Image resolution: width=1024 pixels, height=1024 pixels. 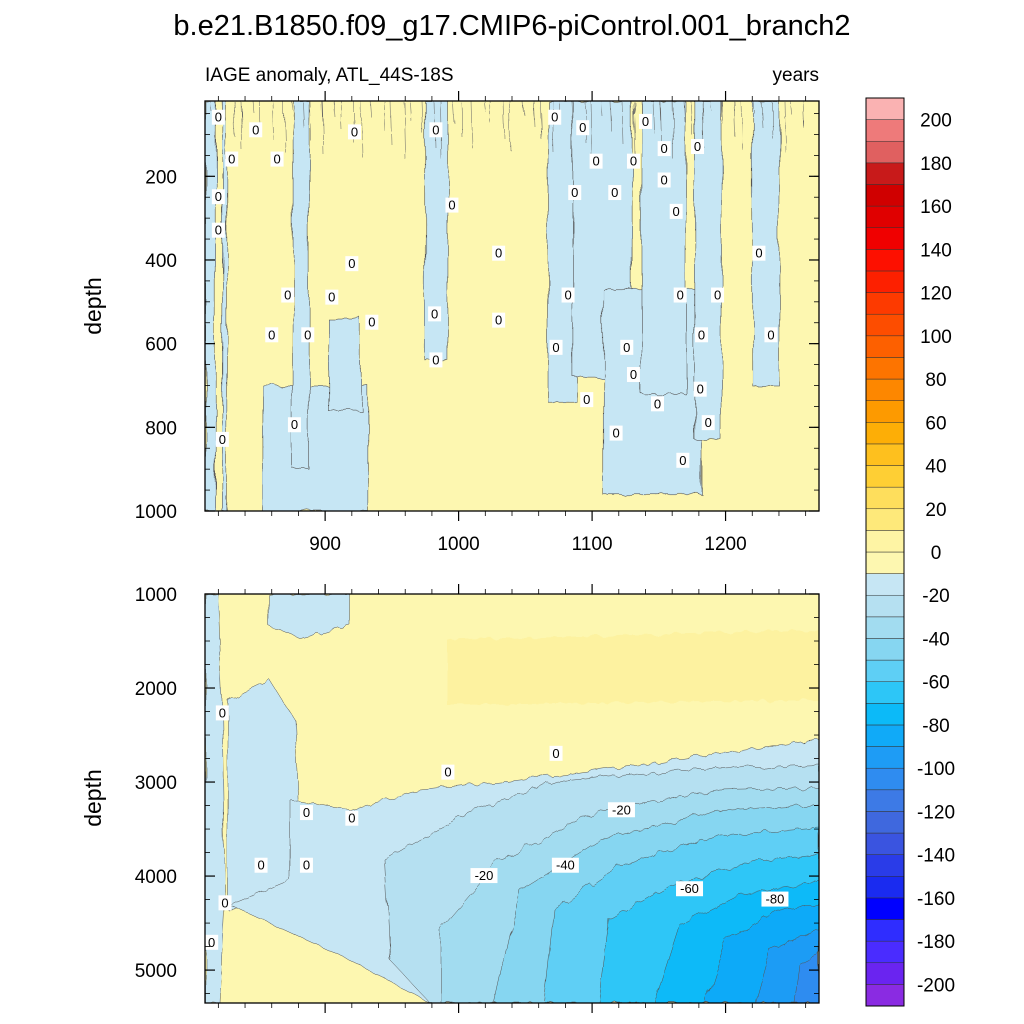 I want to click on colorbar-tick-label: 80, so click(x=935, y=380).